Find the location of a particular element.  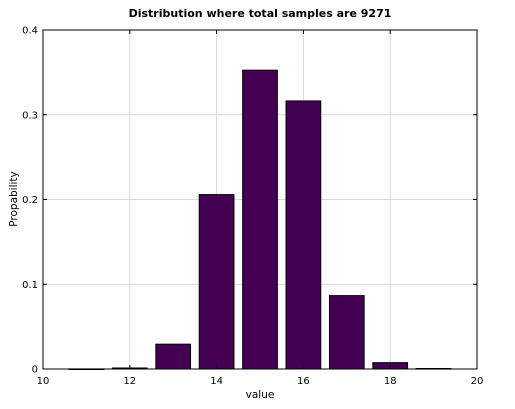

y-tick-label: 0.3 is located at coordinates (30, 115).